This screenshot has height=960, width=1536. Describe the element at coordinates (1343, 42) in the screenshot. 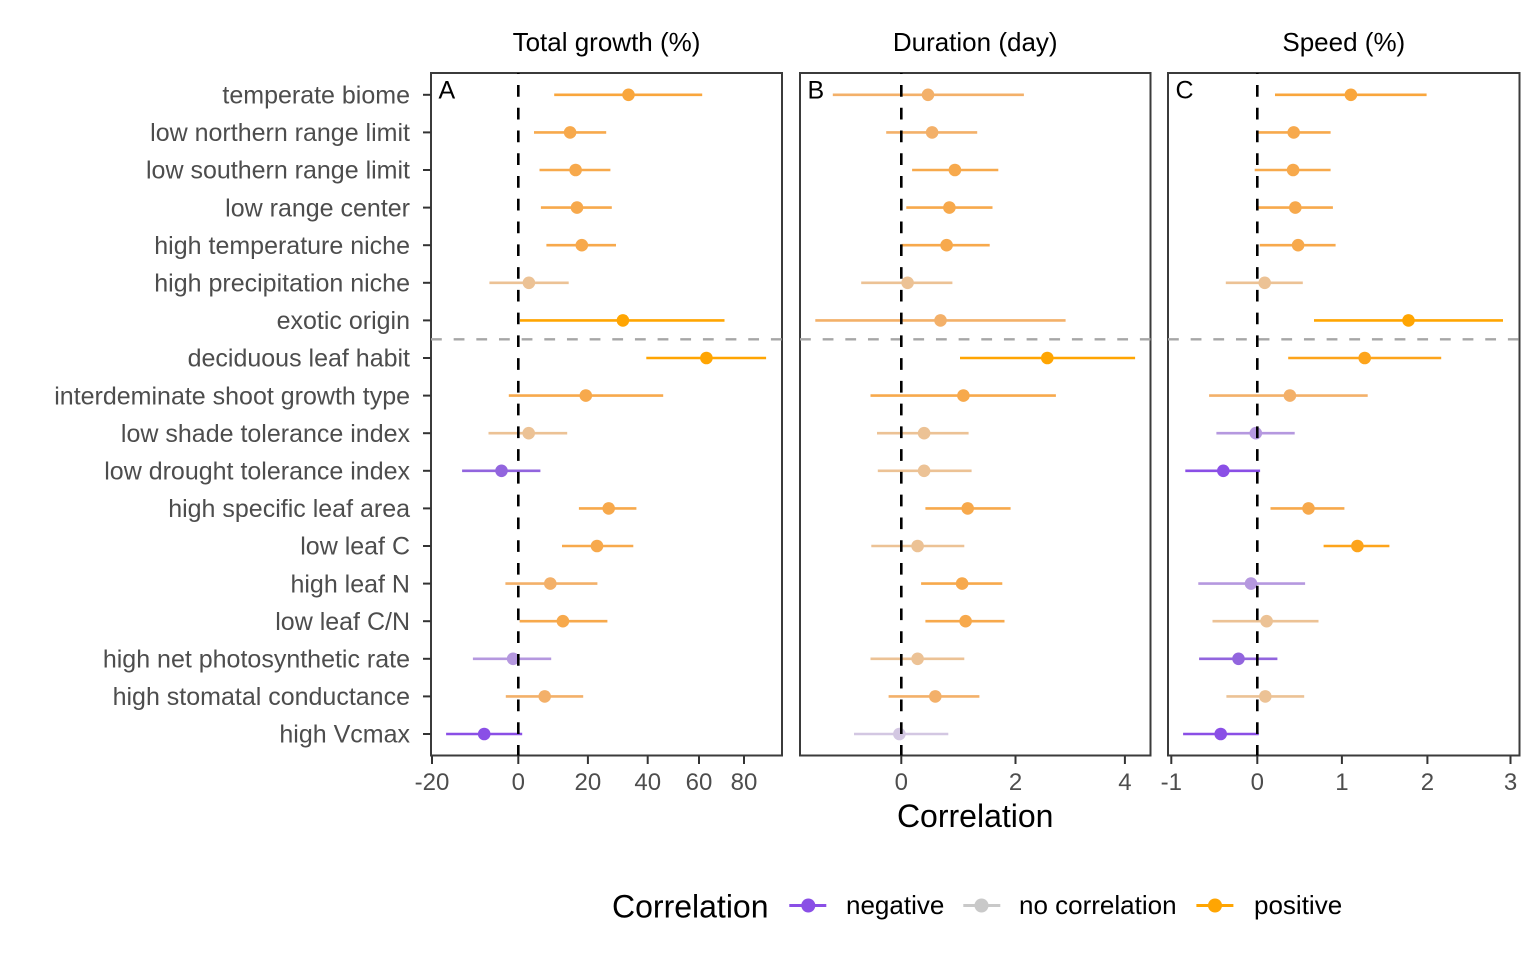

I see `svg-text: Speed (%)` at that location.